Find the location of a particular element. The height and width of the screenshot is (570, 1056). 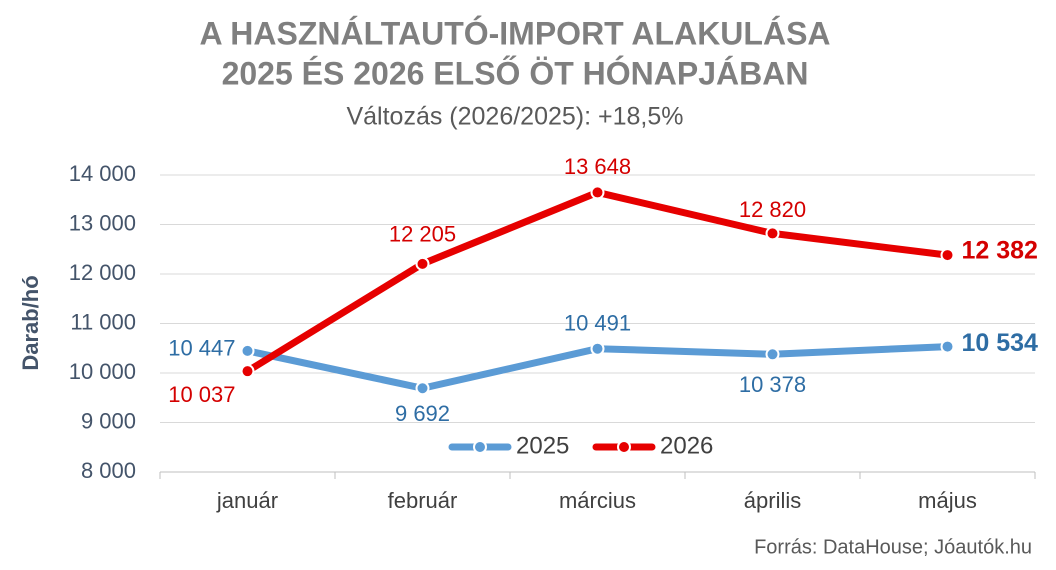

data-label: 12 820 is located at coordinates (772, 209).